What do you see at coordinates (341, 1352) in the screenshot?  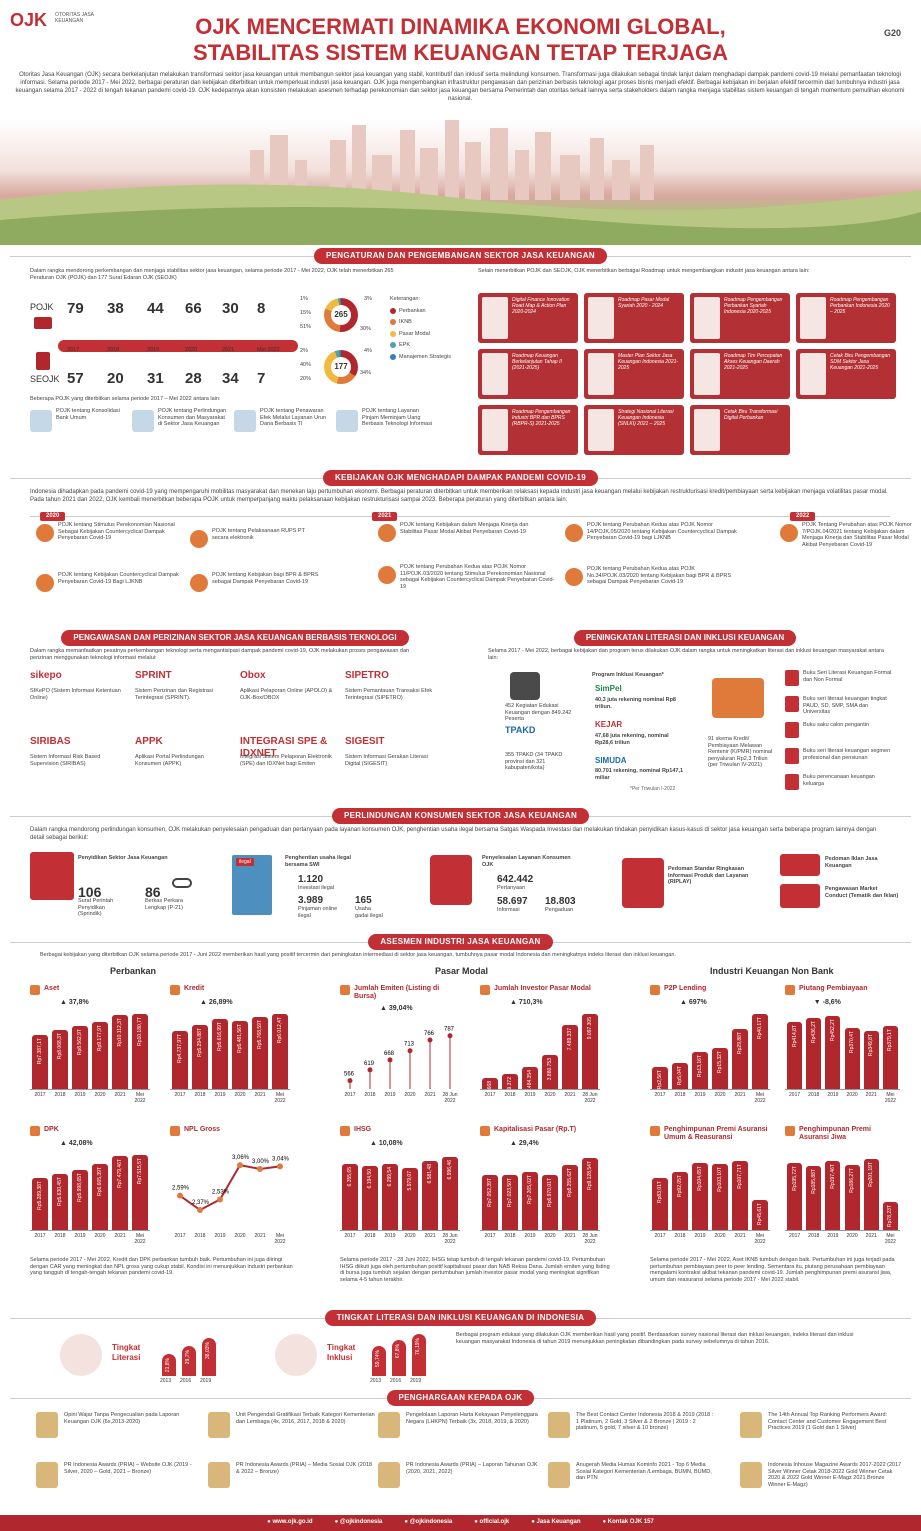 I see `inclusion-label: Tingkat Inklusi` at bounding box center [341, 1352].